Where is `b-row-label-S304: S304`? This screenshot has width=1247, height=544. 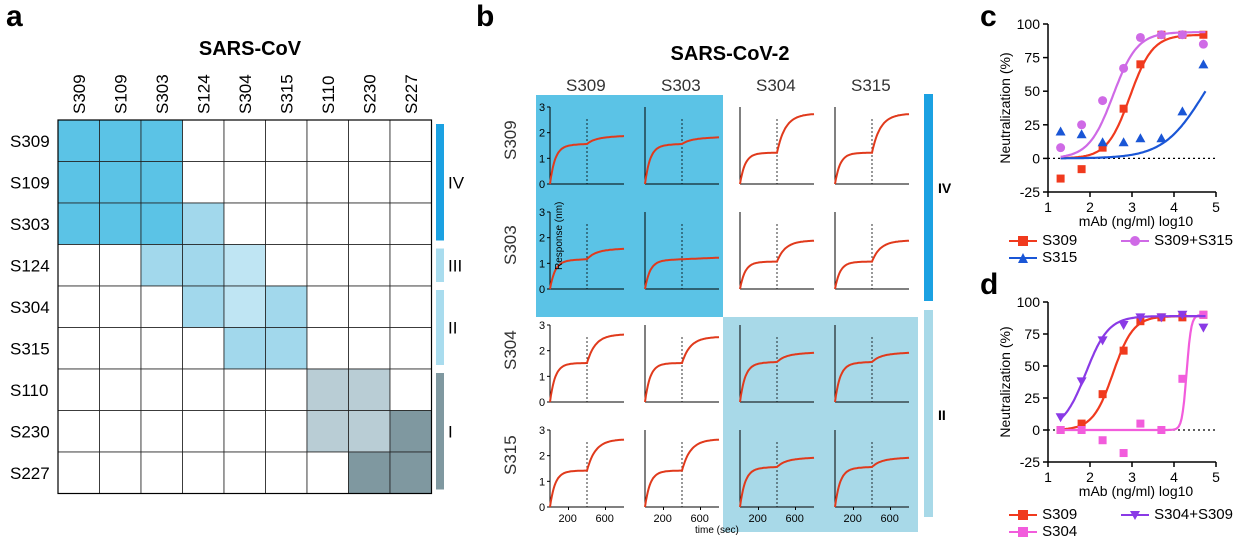 b-row-label-S304: S304 is located at coordinates (510, 350).